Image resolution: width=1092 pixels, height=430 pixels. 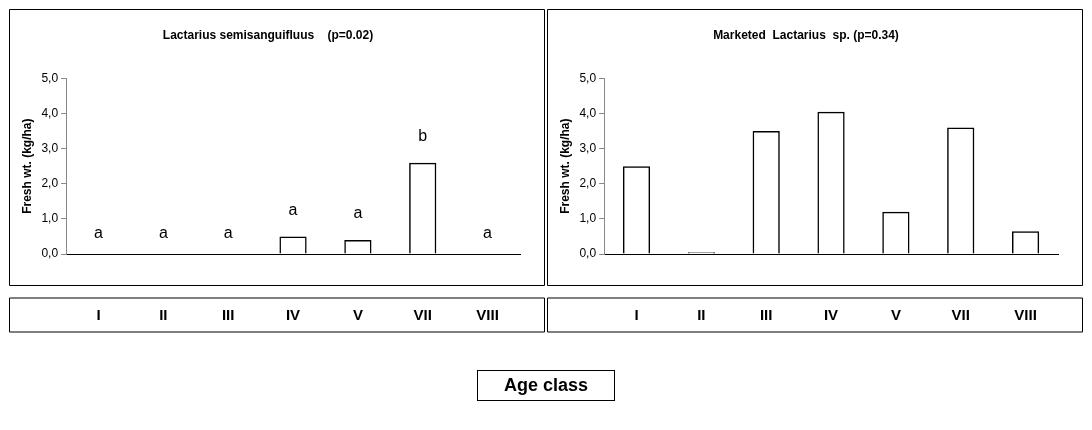 What do you see at coordinates (423, 136) in the screenshot?
I see `annotation: b` at bounding box center [423, 136].